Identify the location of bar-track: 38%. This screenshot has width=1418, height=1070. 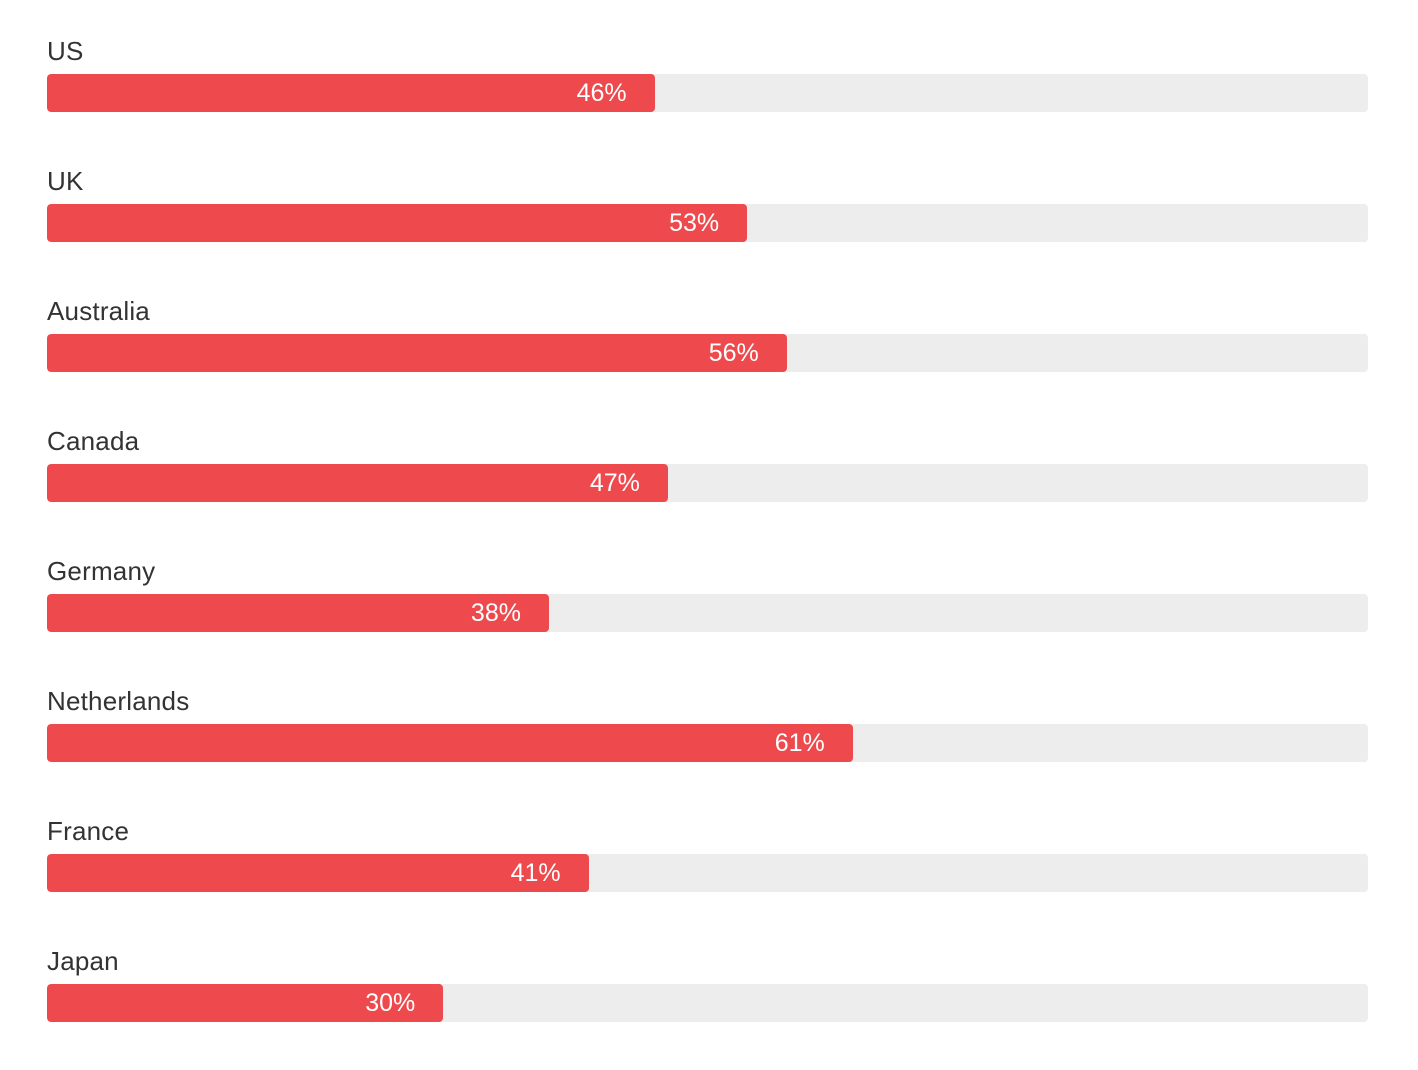
(707, 613).